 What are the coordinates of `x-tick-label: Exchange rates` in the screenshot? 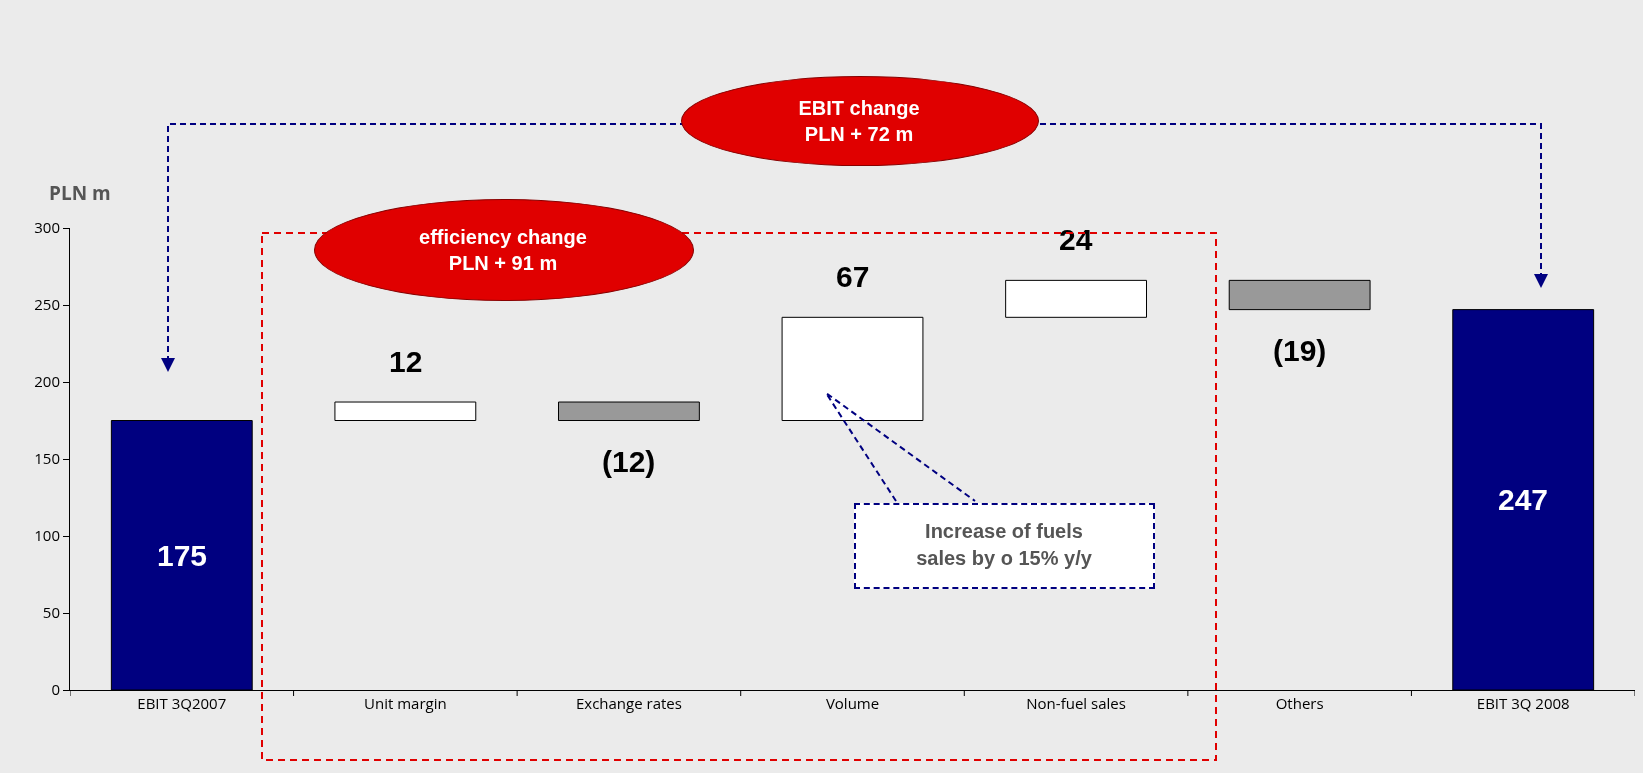 It's located at (628, 703).